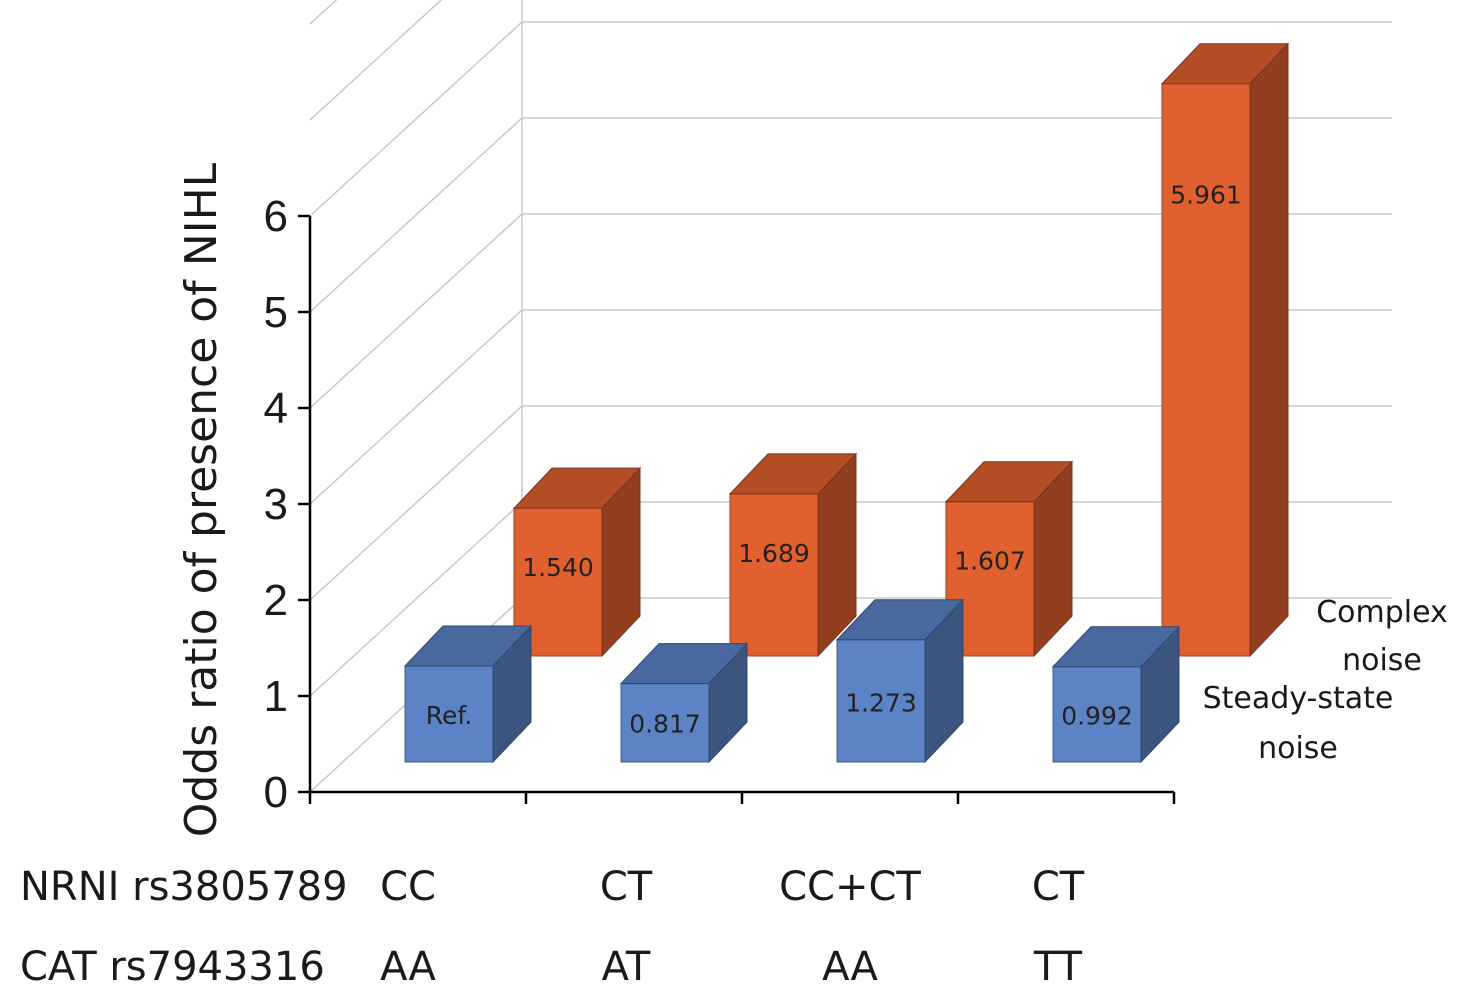 The width and height of the screenshot is (1476, 1004). Describe the element at coordinates (1298, 748) in the screenshot. I see `series-label-steady: noise` at that location.